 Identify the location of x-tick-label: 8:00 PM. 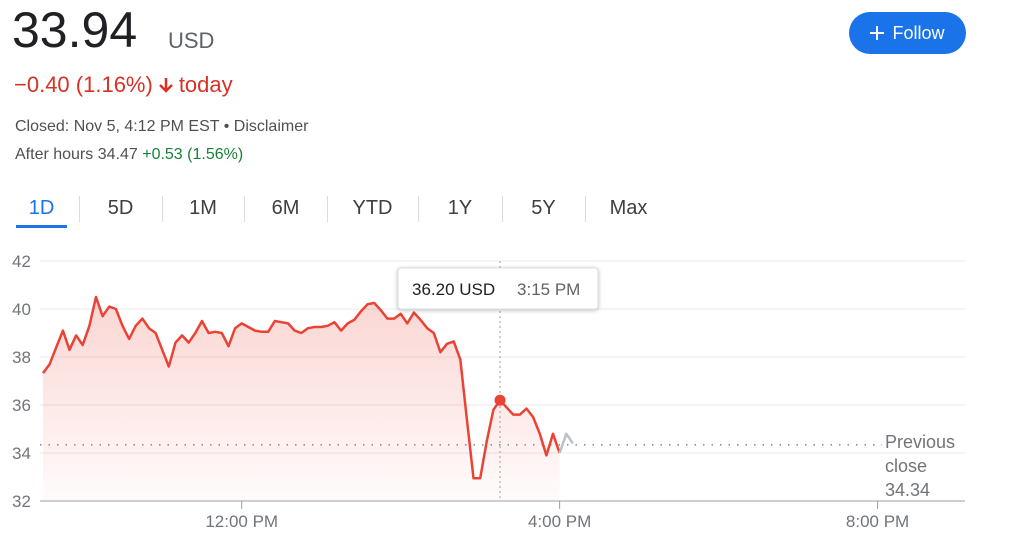
(877, 521).